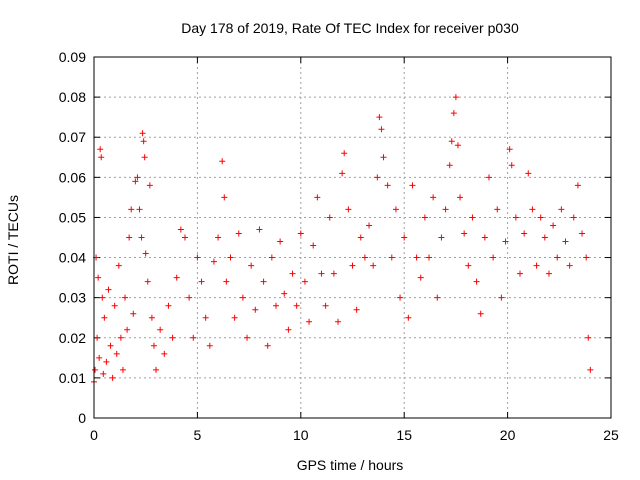 The width and height of the screenshot is (640, 480). Describe the element at coordinates (72, 177) in the screenshot. I see `y-tick-label: 0.06` at that location.